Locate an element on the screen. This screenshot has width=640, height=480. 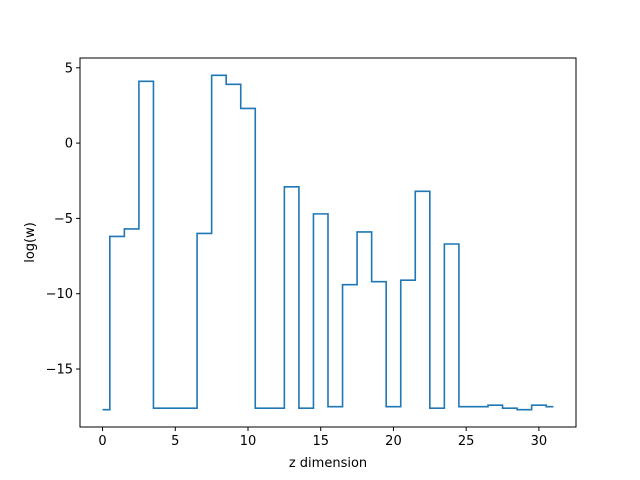
x-tick-label: 10 is located at coordinates (248, 441).